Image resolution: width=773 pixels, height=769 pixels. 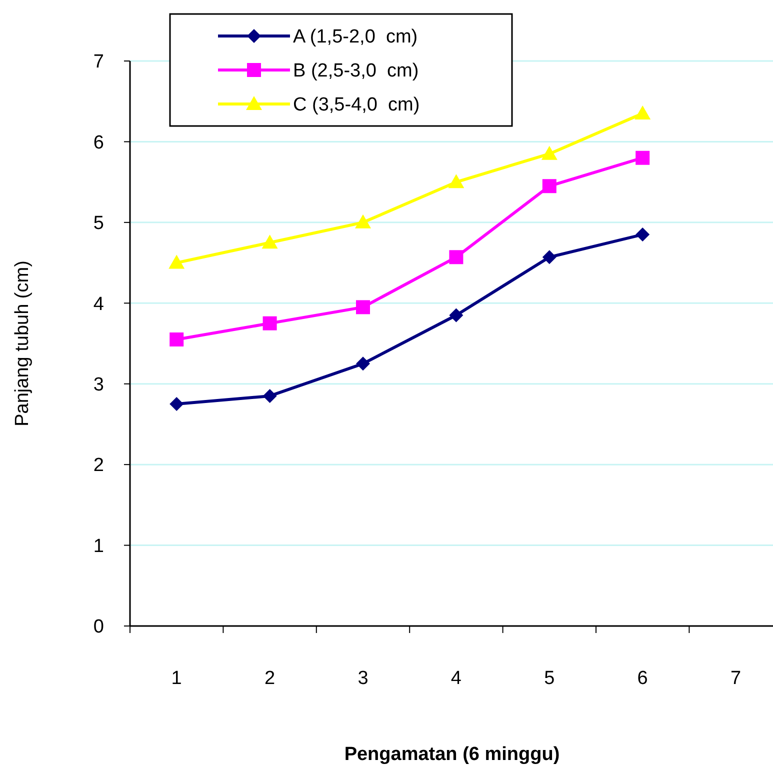 I want to click on y-axis-title: Panjang tubuh (cm), so click(x=22, y=343).